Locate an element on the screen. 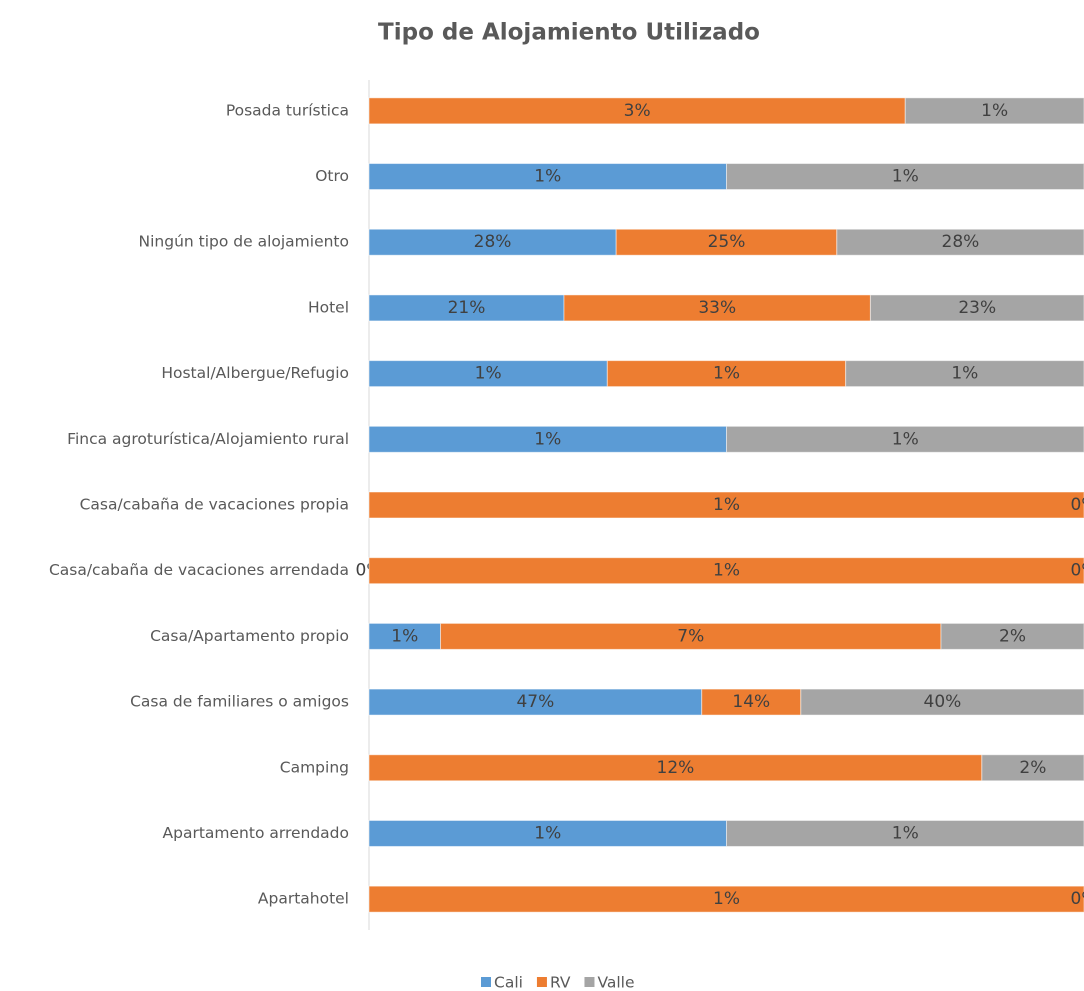  data-label: 21% is located at coordinates (467, 308).